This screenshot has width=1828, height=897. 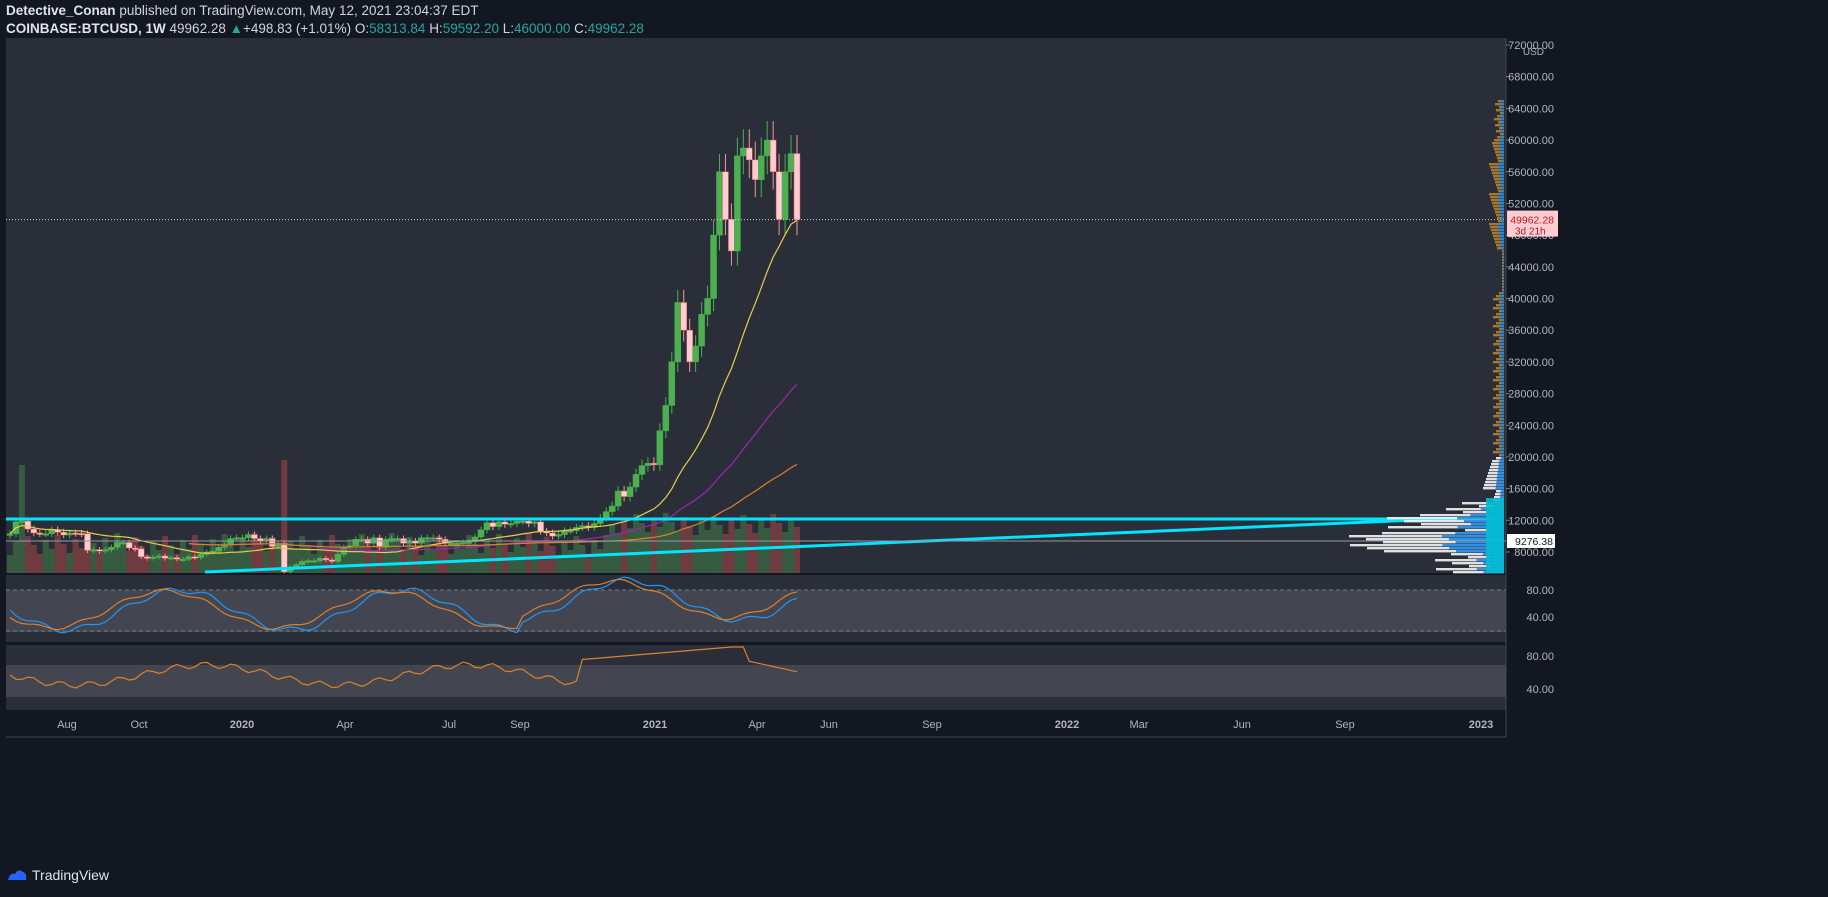 I want to click on tradingview-logo-icon, so click(x=17, y=875).